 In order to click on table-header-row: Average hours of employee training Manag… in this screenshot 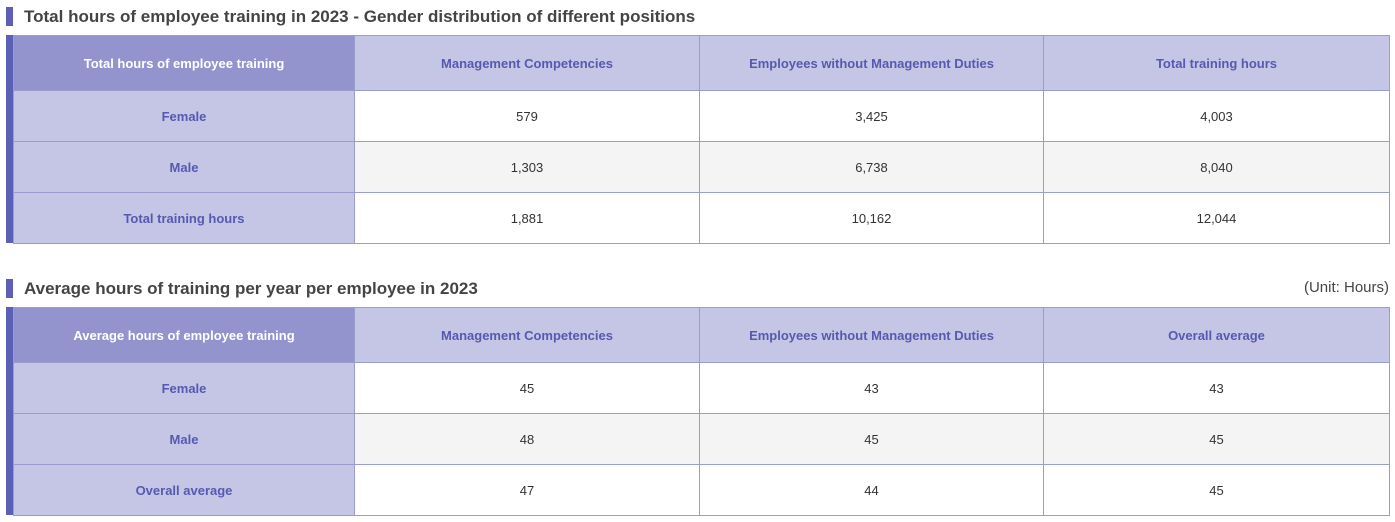, I will do `click(701, 335)`.